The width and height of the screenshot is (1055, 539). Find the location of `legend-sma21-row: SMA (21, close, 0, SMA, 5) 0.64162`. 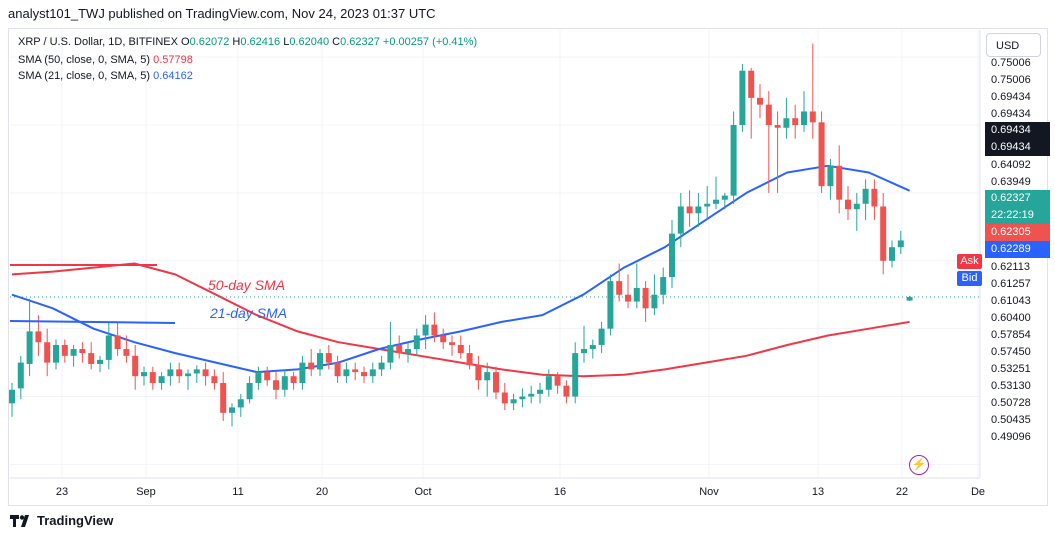

legend-sma21-row: SMA (21, close, 0, SMA, 5) 0.64162 is located at coordinates (105, 76).